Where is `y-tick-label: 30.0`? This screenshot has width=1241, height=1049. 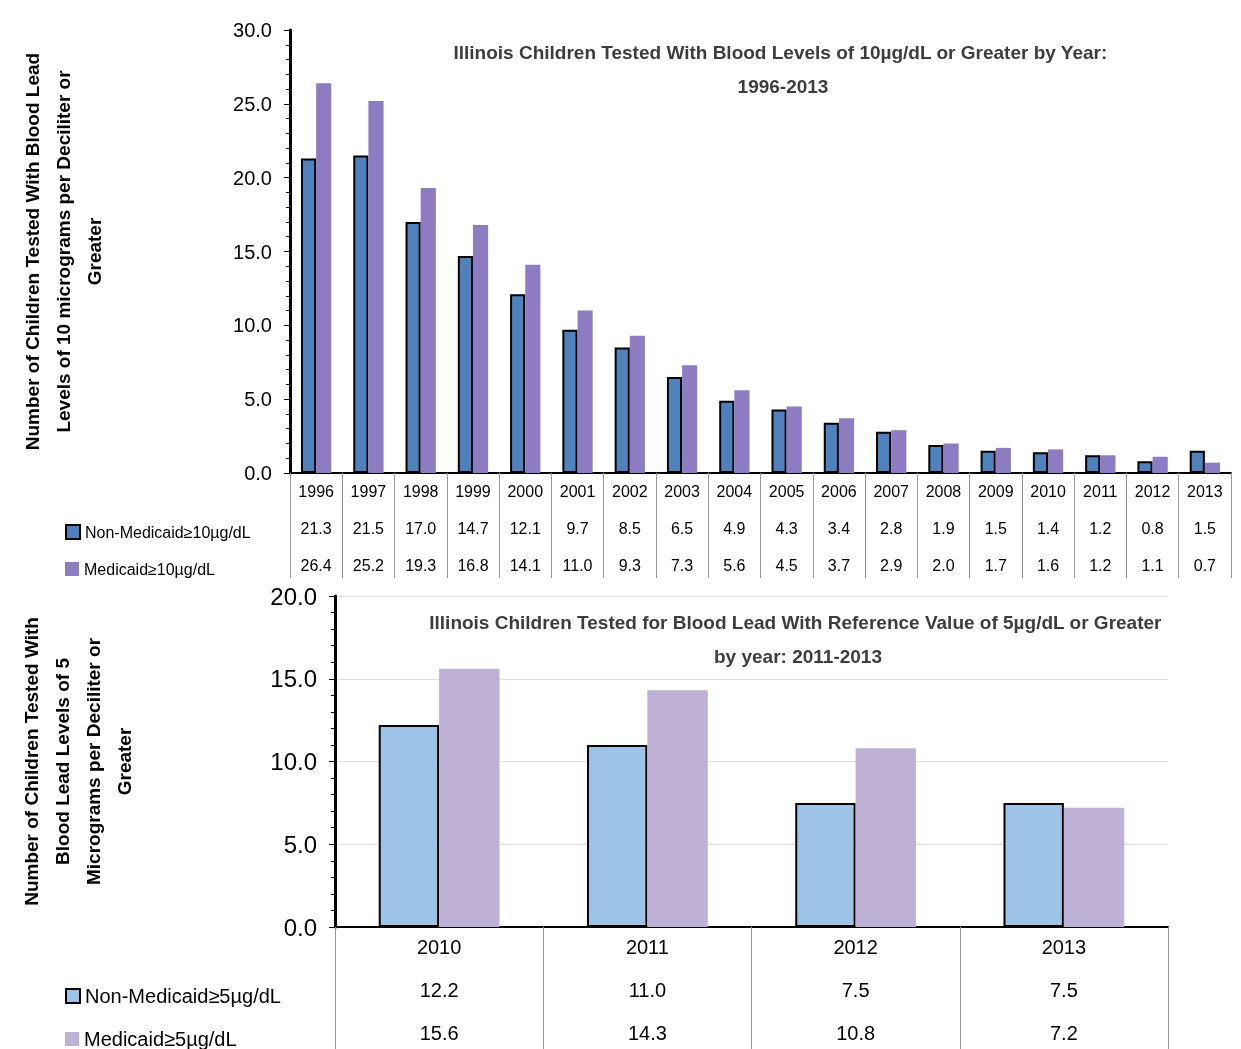
y-tick-label: 30.0 is located at coordinates (252, 30).